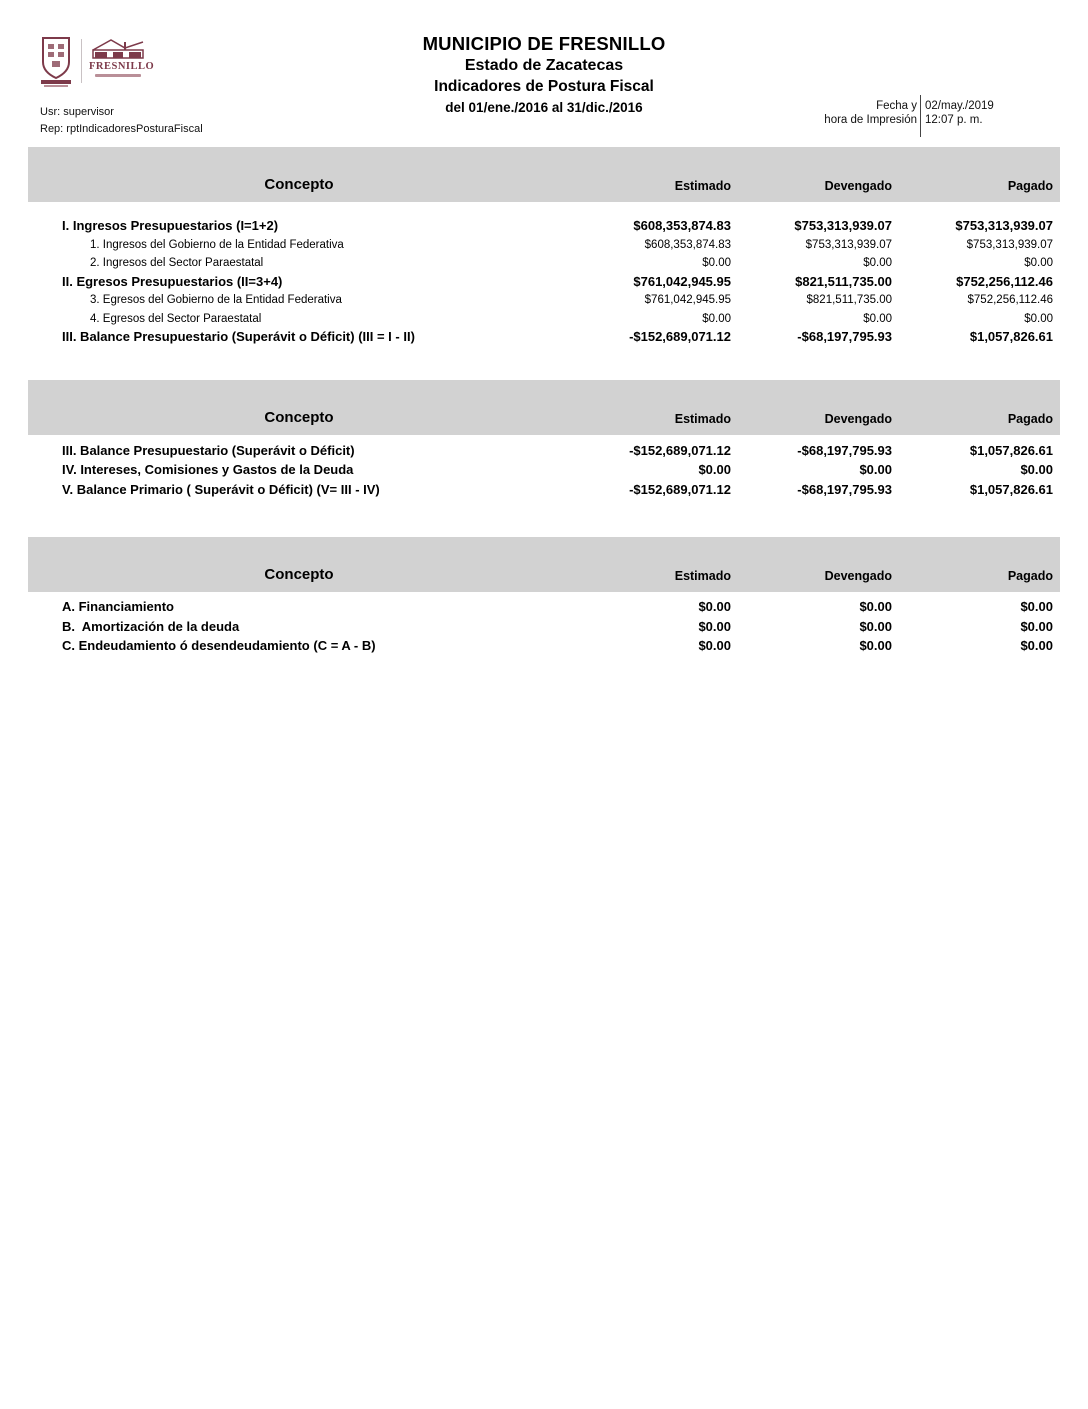 Image resolution: width=1088 pixels, height=1409 pixels. Describe the element at coordinates (870, 120) in the screenshot. I see `print-label-line2: hora de Impresión` at that location.